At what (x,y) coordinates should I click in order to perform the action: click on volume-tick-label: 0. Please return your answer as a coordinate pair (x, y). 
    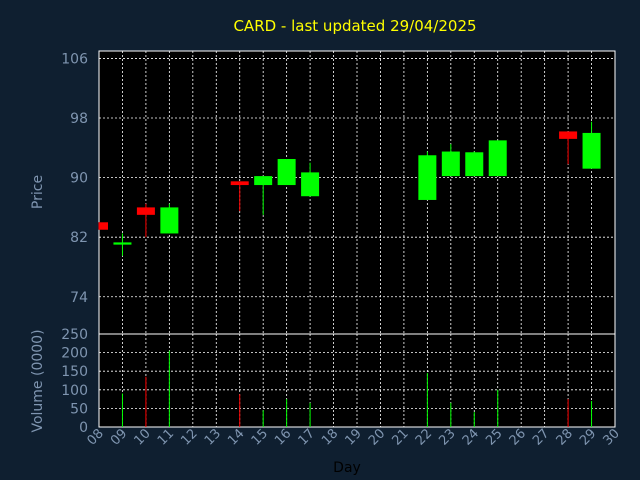
    Looking at the image, I should click on (83, 428).